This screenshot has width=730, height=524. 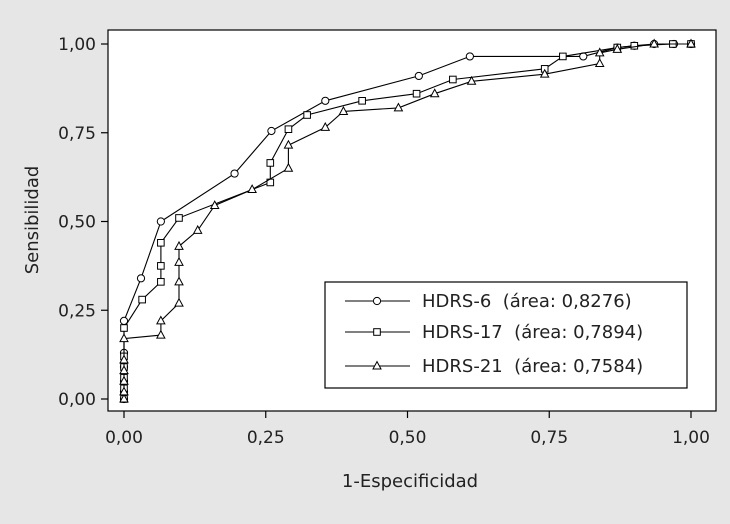 What do you see at coordinates (691, 438) in the screenshot?
I see `x-tick-label: 1,00` at bounding box center [691, 438].